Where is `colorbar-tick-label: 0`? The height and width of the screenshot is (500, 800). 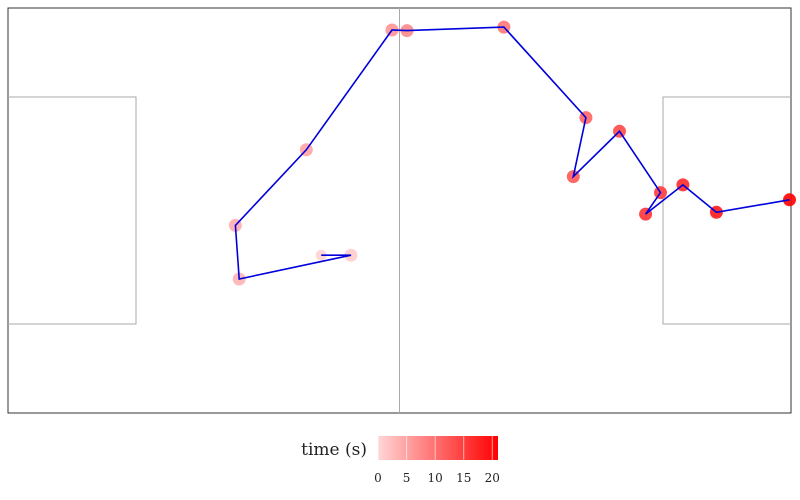
colorbar-tick-label: 0 is located at coordinates (378, 478).